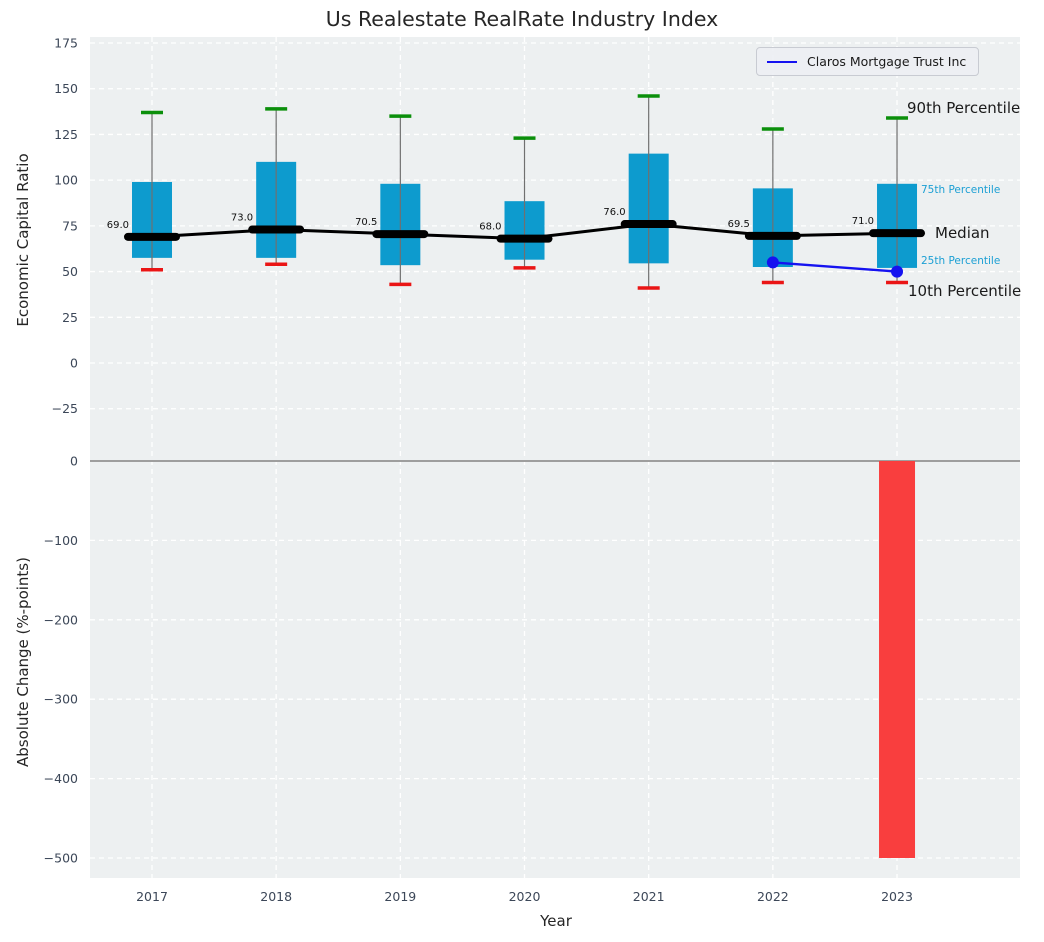  Describe the element at coordinates (66, 88) in the screenshot. I see `top-y-tick-label: 150` at that location.